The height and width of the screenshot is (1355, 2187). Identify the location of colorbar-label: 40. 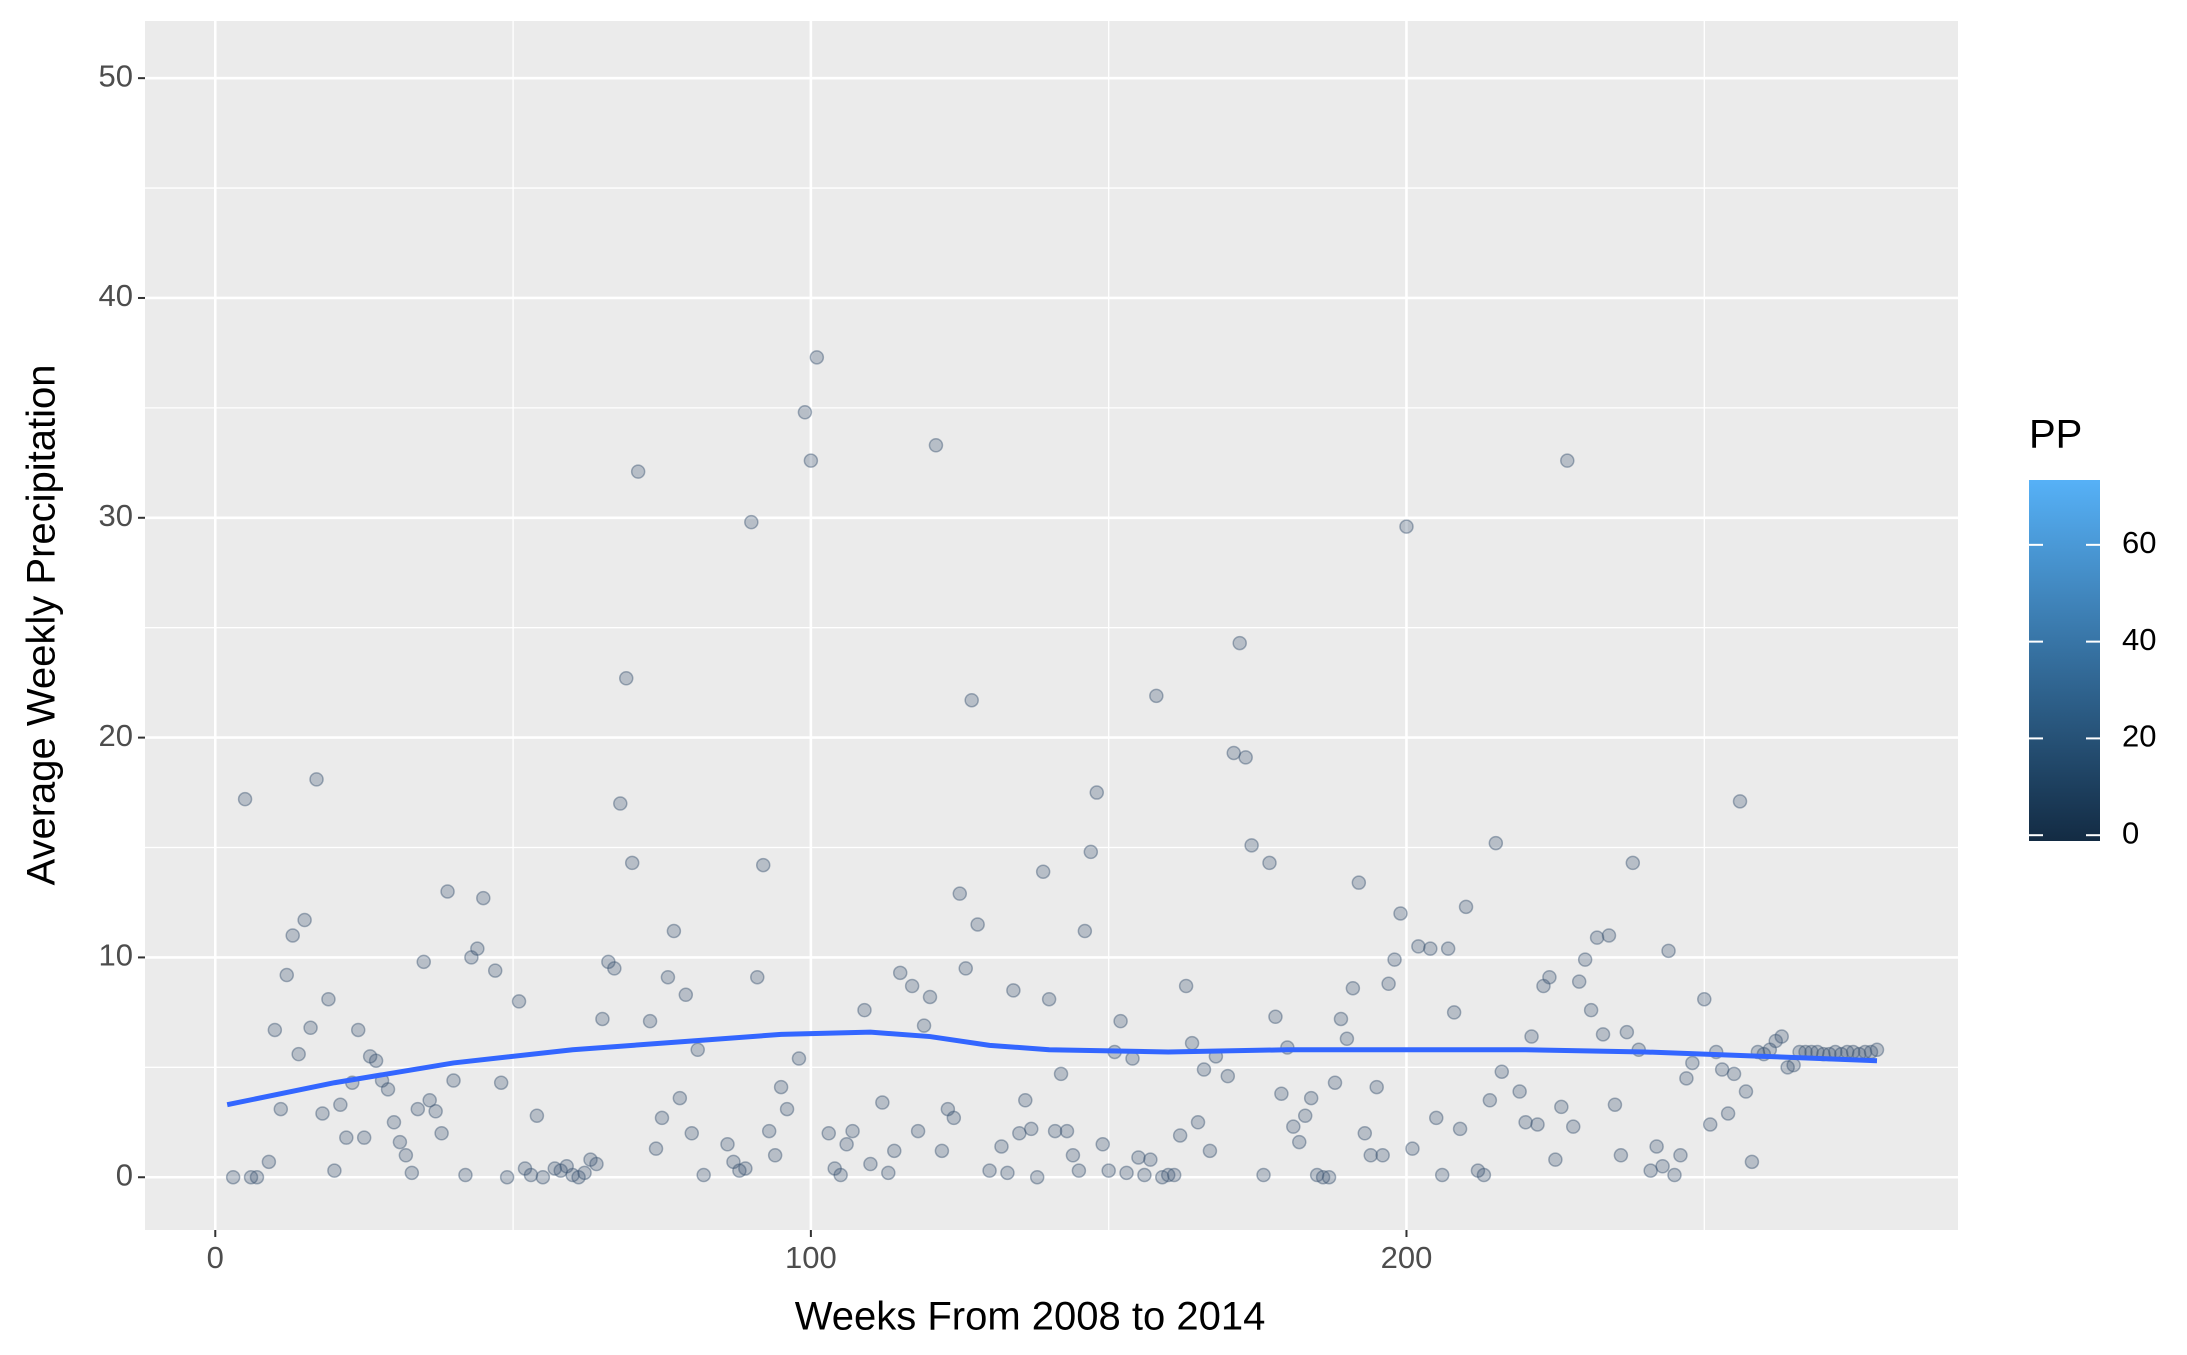
(2139, 639).